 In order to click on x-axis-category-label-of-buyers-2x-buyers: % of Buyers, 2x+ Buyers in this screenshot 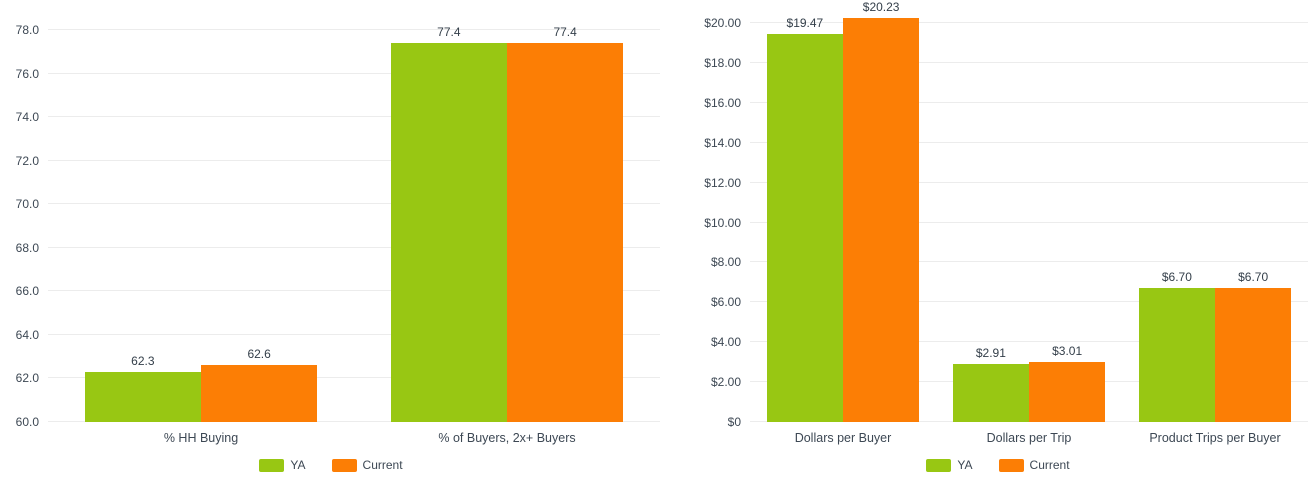, I will do `click(507, 438)`.